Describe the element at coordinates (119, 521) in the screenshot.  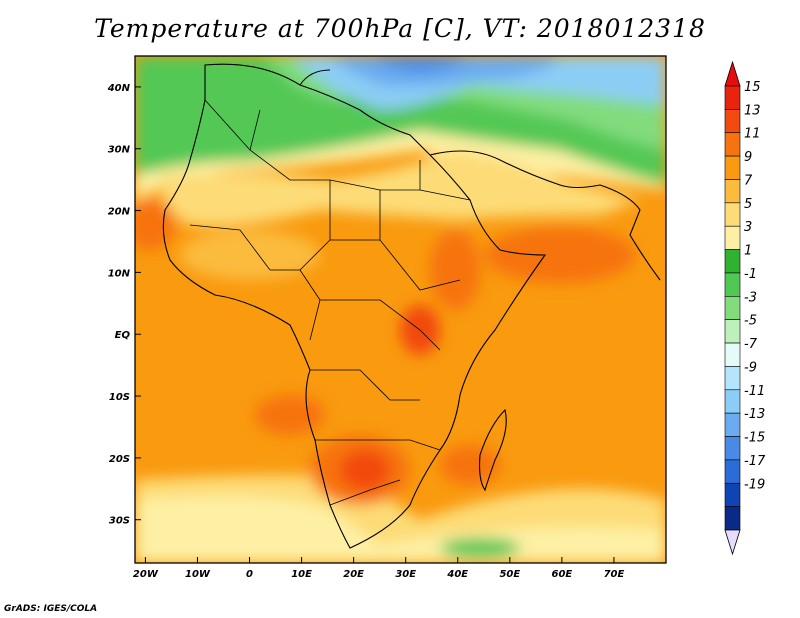
I see `y-tick-label: 30S` at that location.